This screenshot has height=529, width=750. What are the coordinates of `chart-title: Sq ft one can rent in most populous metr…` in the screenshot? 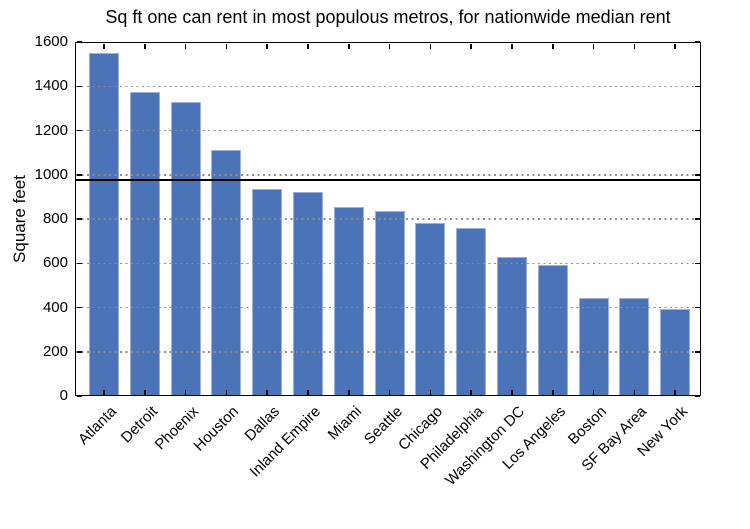 It's located at (388, 17).